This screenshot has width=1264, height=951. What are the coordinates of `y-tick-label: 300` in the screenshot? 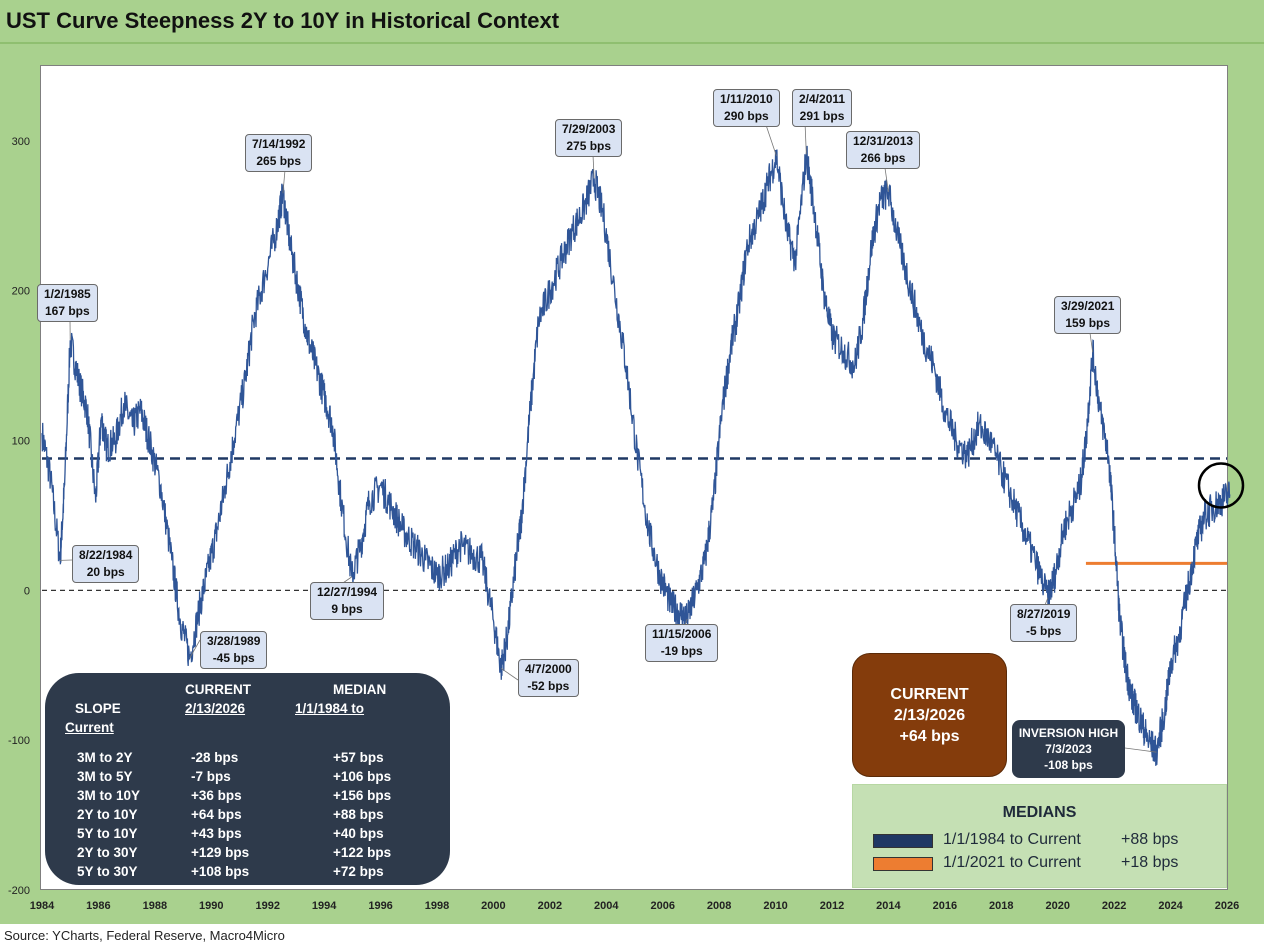 It's located at (21, 142).